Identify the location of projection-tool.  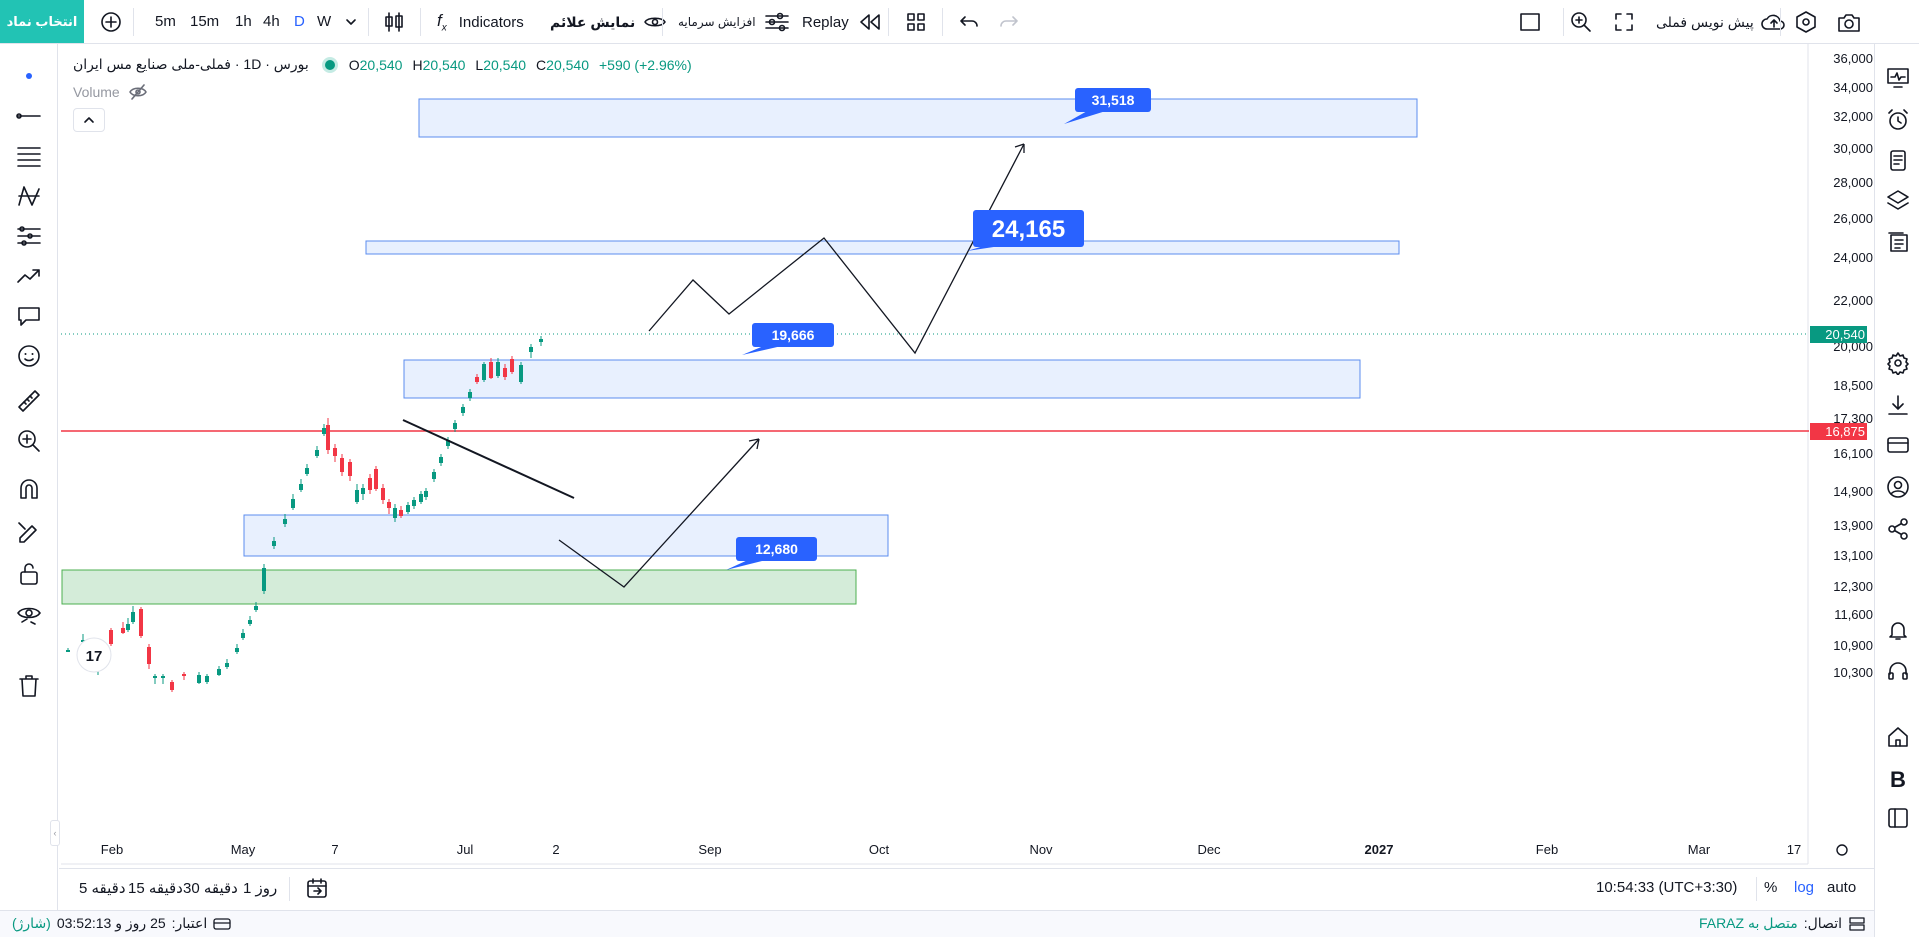
(29, 276).